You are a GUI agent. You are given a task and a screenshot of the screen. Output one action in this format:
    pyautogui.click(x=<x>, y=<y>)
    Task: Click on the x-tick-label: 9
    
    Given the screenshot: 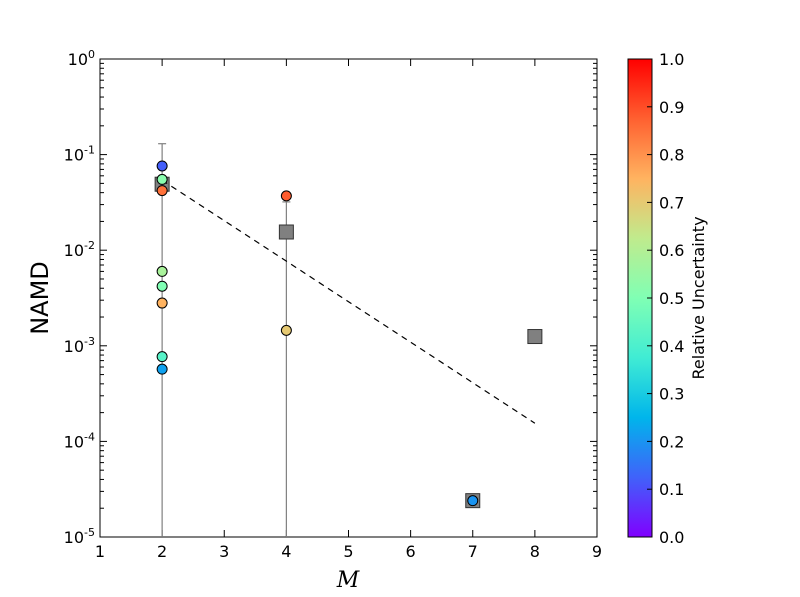 What is the action you would take?
    pyautogui.click(x=597, y=551)
    